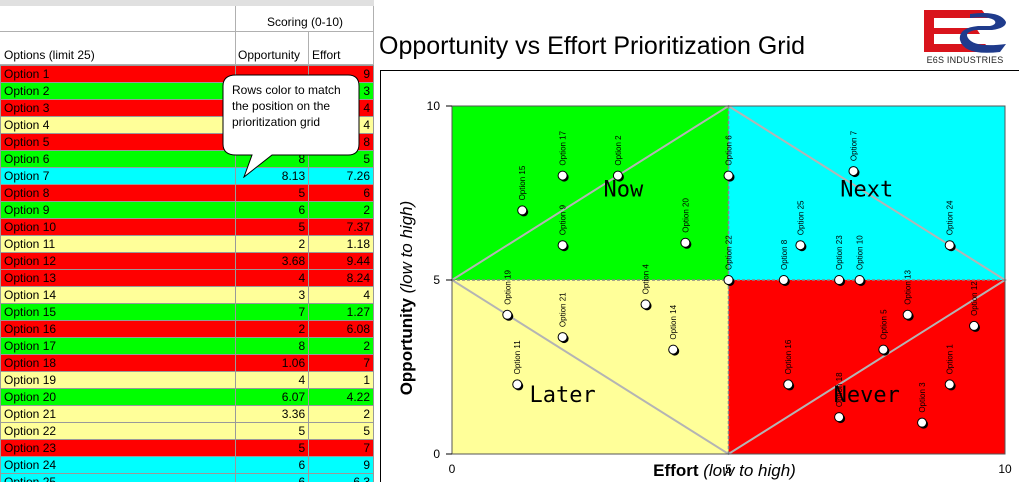 The width and height of the screenshot is (1019, 483). Describe the element at coordinates (341, 465) in the screenshot. I see `effort-cell: 9` at that location.